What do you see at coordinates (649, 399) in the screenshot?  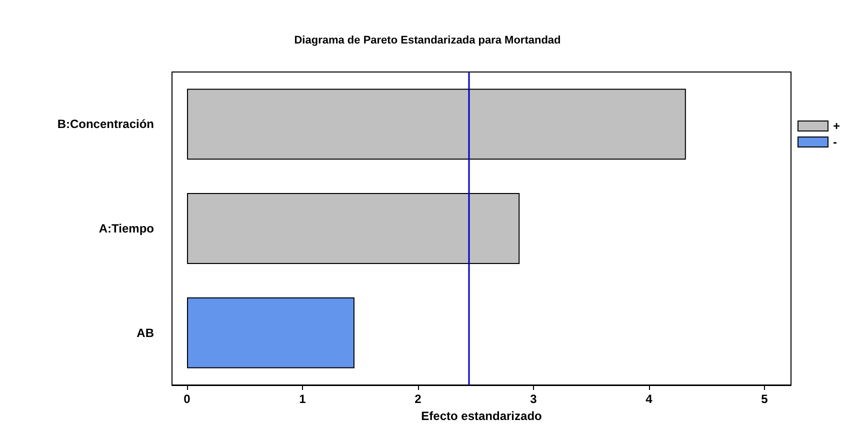 I see `x-tick-label: 4` at bounding box center [649, 399].